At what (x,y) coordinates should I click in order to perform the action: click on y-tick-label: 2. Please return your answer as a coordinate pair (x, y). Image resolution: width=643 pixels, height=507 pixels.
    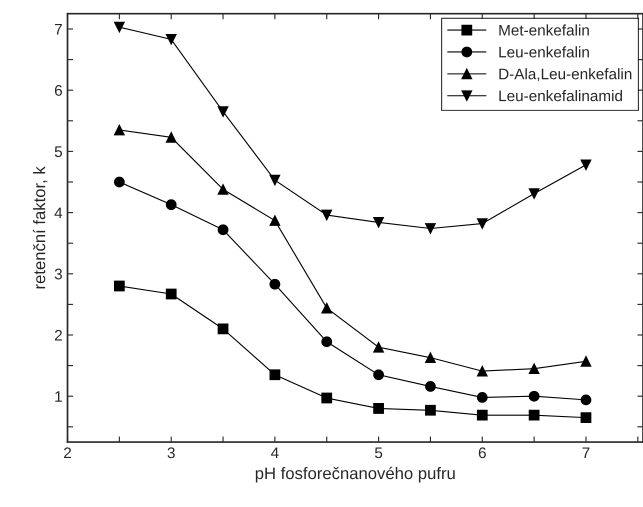
    Looking at the image, I should click on (58, 335).